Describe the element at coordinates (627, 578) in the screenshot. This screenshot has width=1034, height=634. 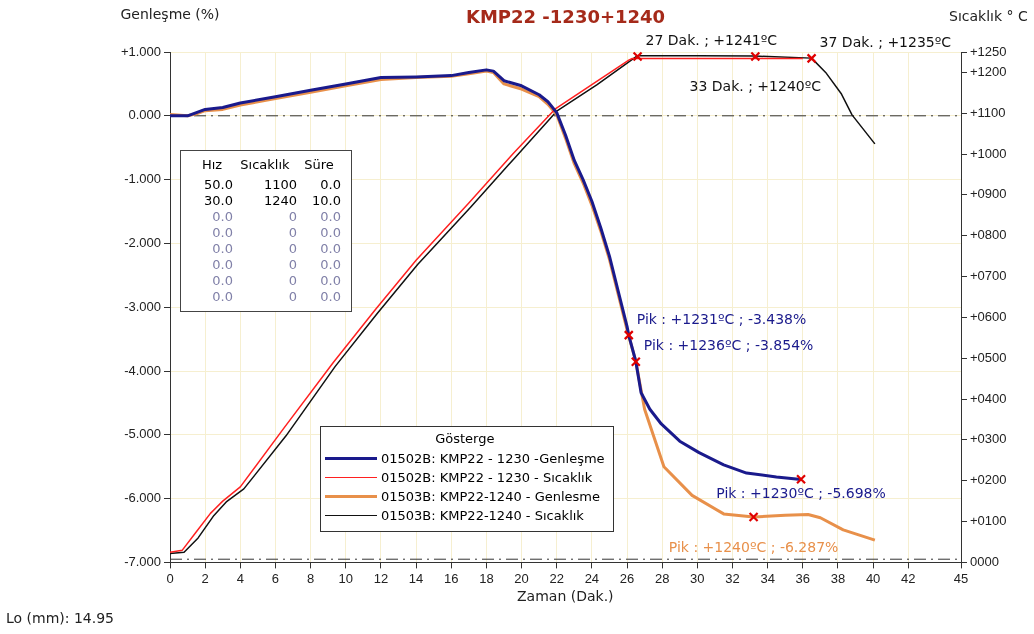
I see `x-tick-label: 26` at that location.